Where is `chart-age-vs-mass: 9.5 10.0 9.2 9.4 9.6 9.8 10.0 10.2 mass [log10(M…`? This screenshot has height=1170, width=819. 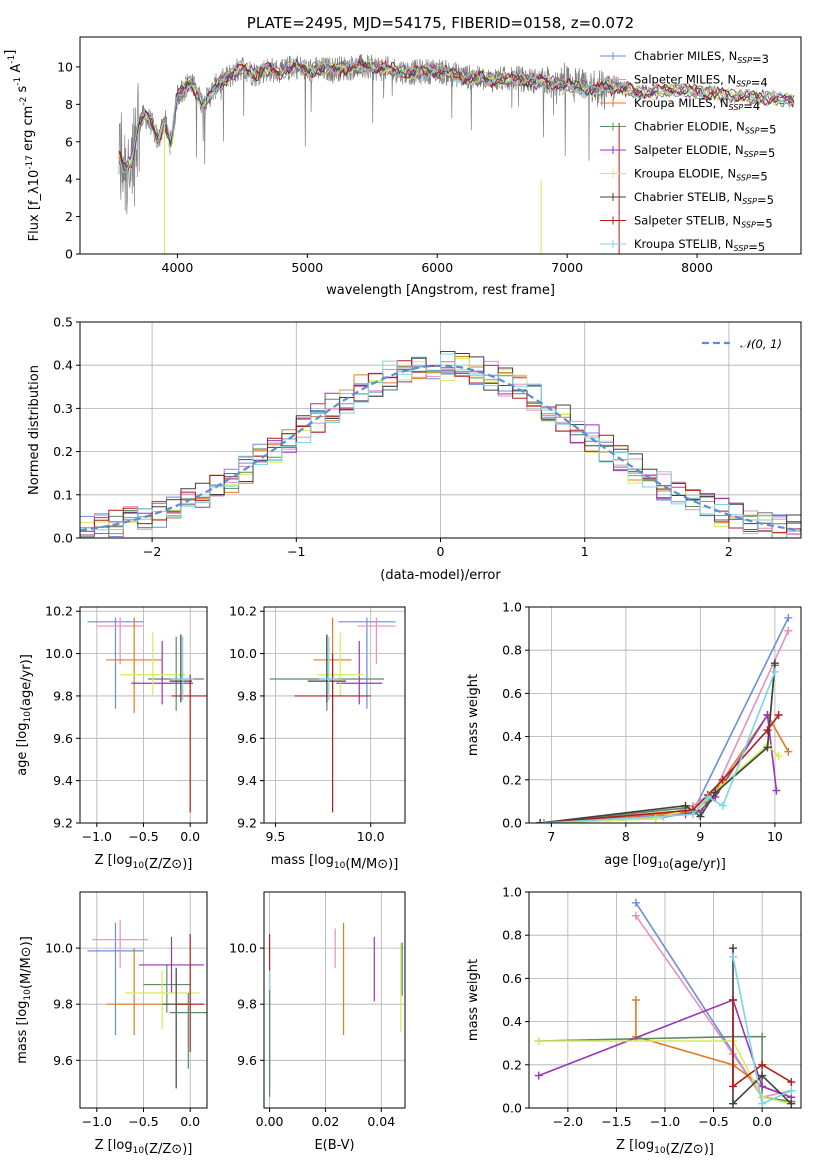 chart-age-vs-mass: 9.5 10.0 9.2 9.4 9.6 9.8 10.0 10.2 mass [log10(M… is located at coordinates (317, 738).